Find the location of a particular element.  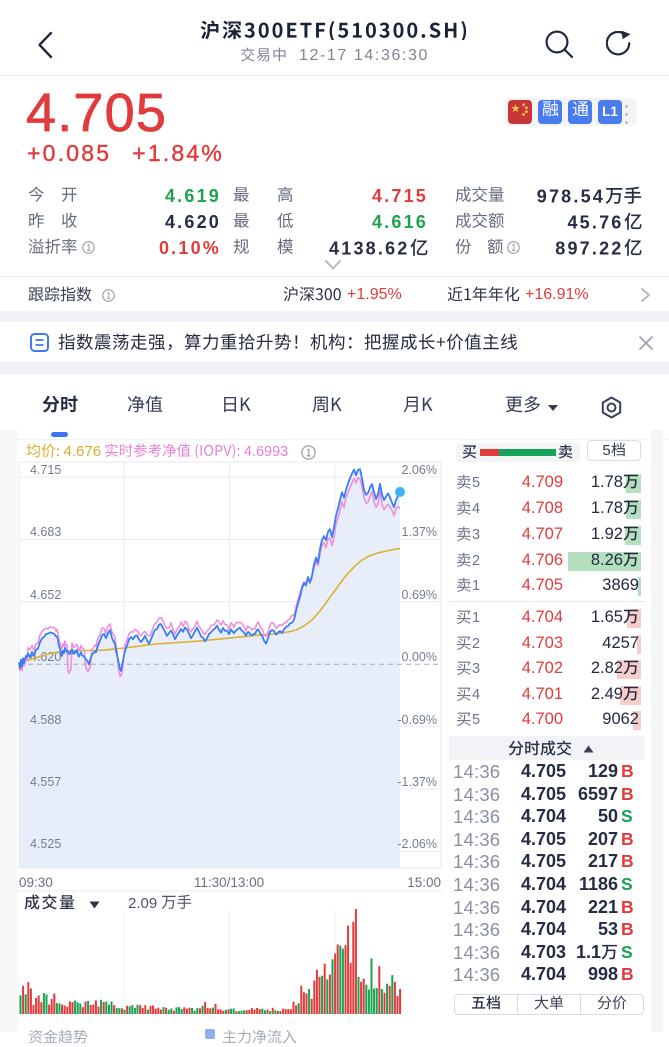

svg-text: -2.06% is located at coordinates (417, 844).